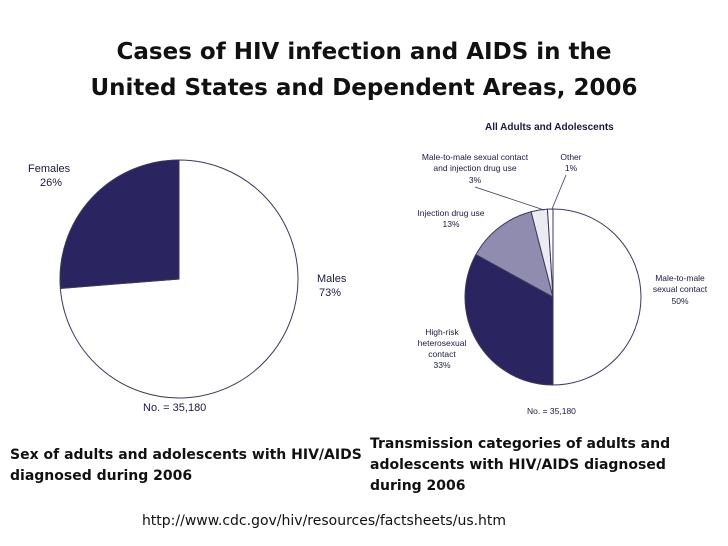 The width and height of the screenshot is (728, 546). Describe the element at coordinates (330, 293) in the screenshot. I see `males-value-label: 73%` at that location.